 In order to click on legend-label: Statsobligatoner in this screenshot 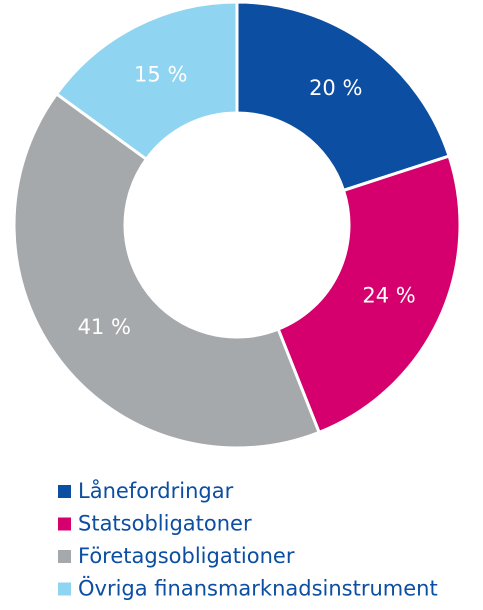, I will do `click(165, 524)`.